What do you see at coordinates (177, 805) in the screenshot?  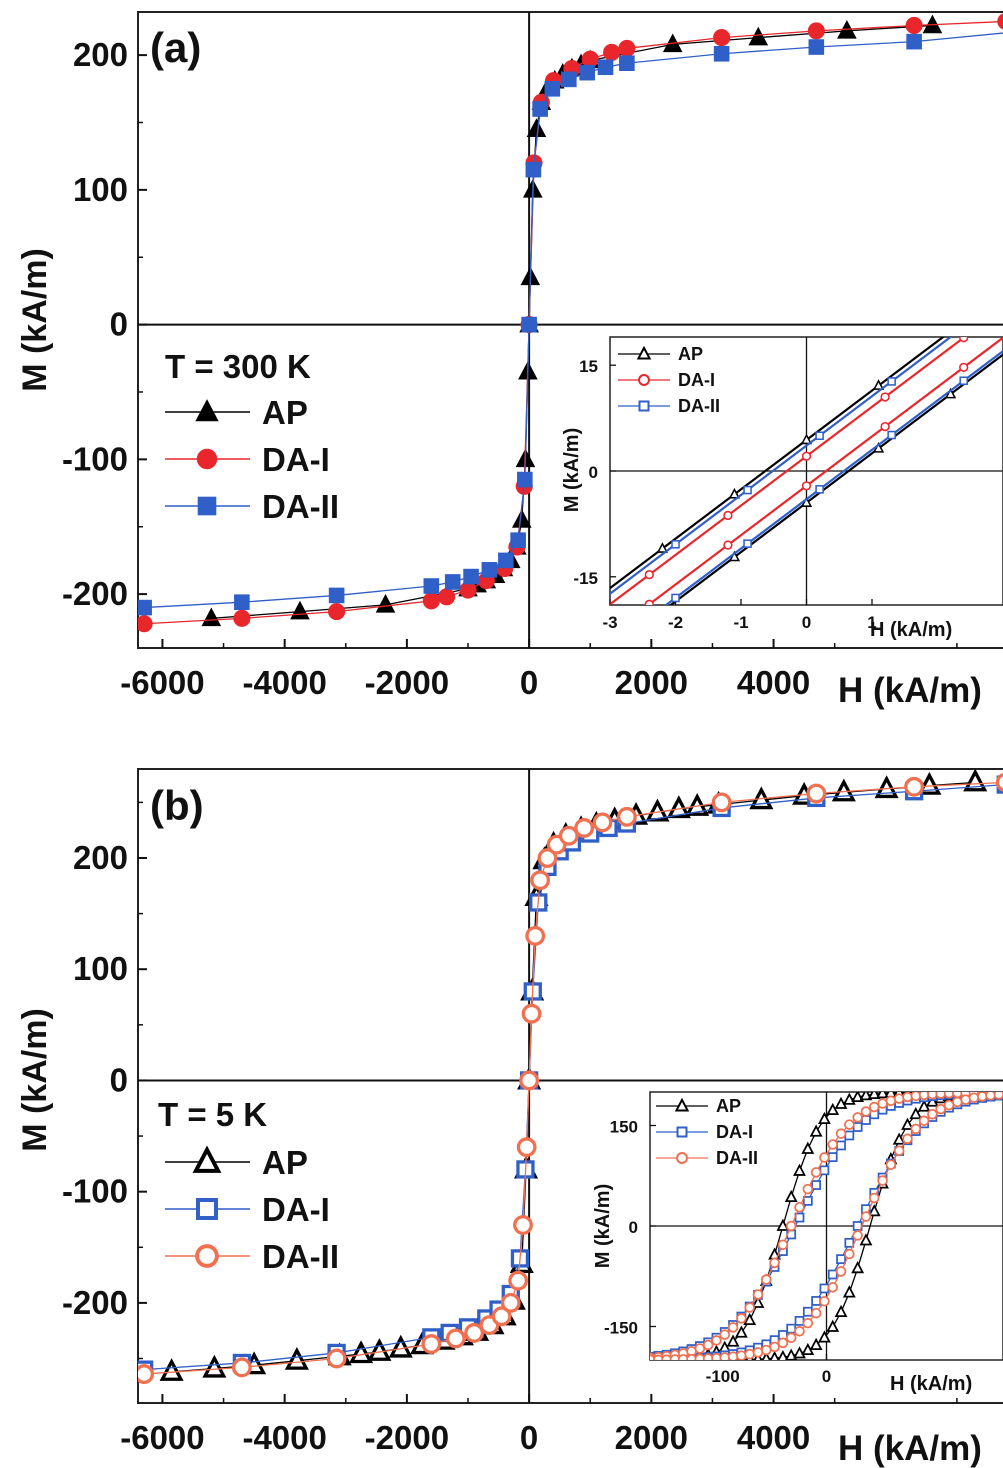 I see `panel-b-label: (b)` at bounding box center [177, 805].